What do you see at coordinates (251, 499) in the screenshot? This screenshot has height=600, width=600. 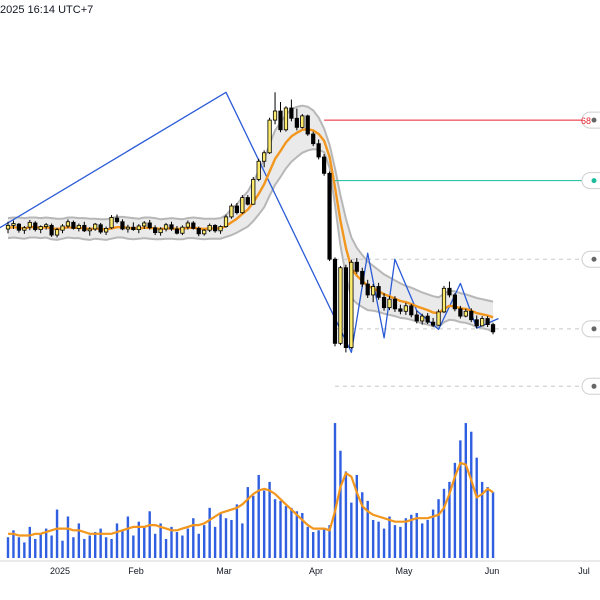 I see `volume-average-line` at bounding box center [251, 499].